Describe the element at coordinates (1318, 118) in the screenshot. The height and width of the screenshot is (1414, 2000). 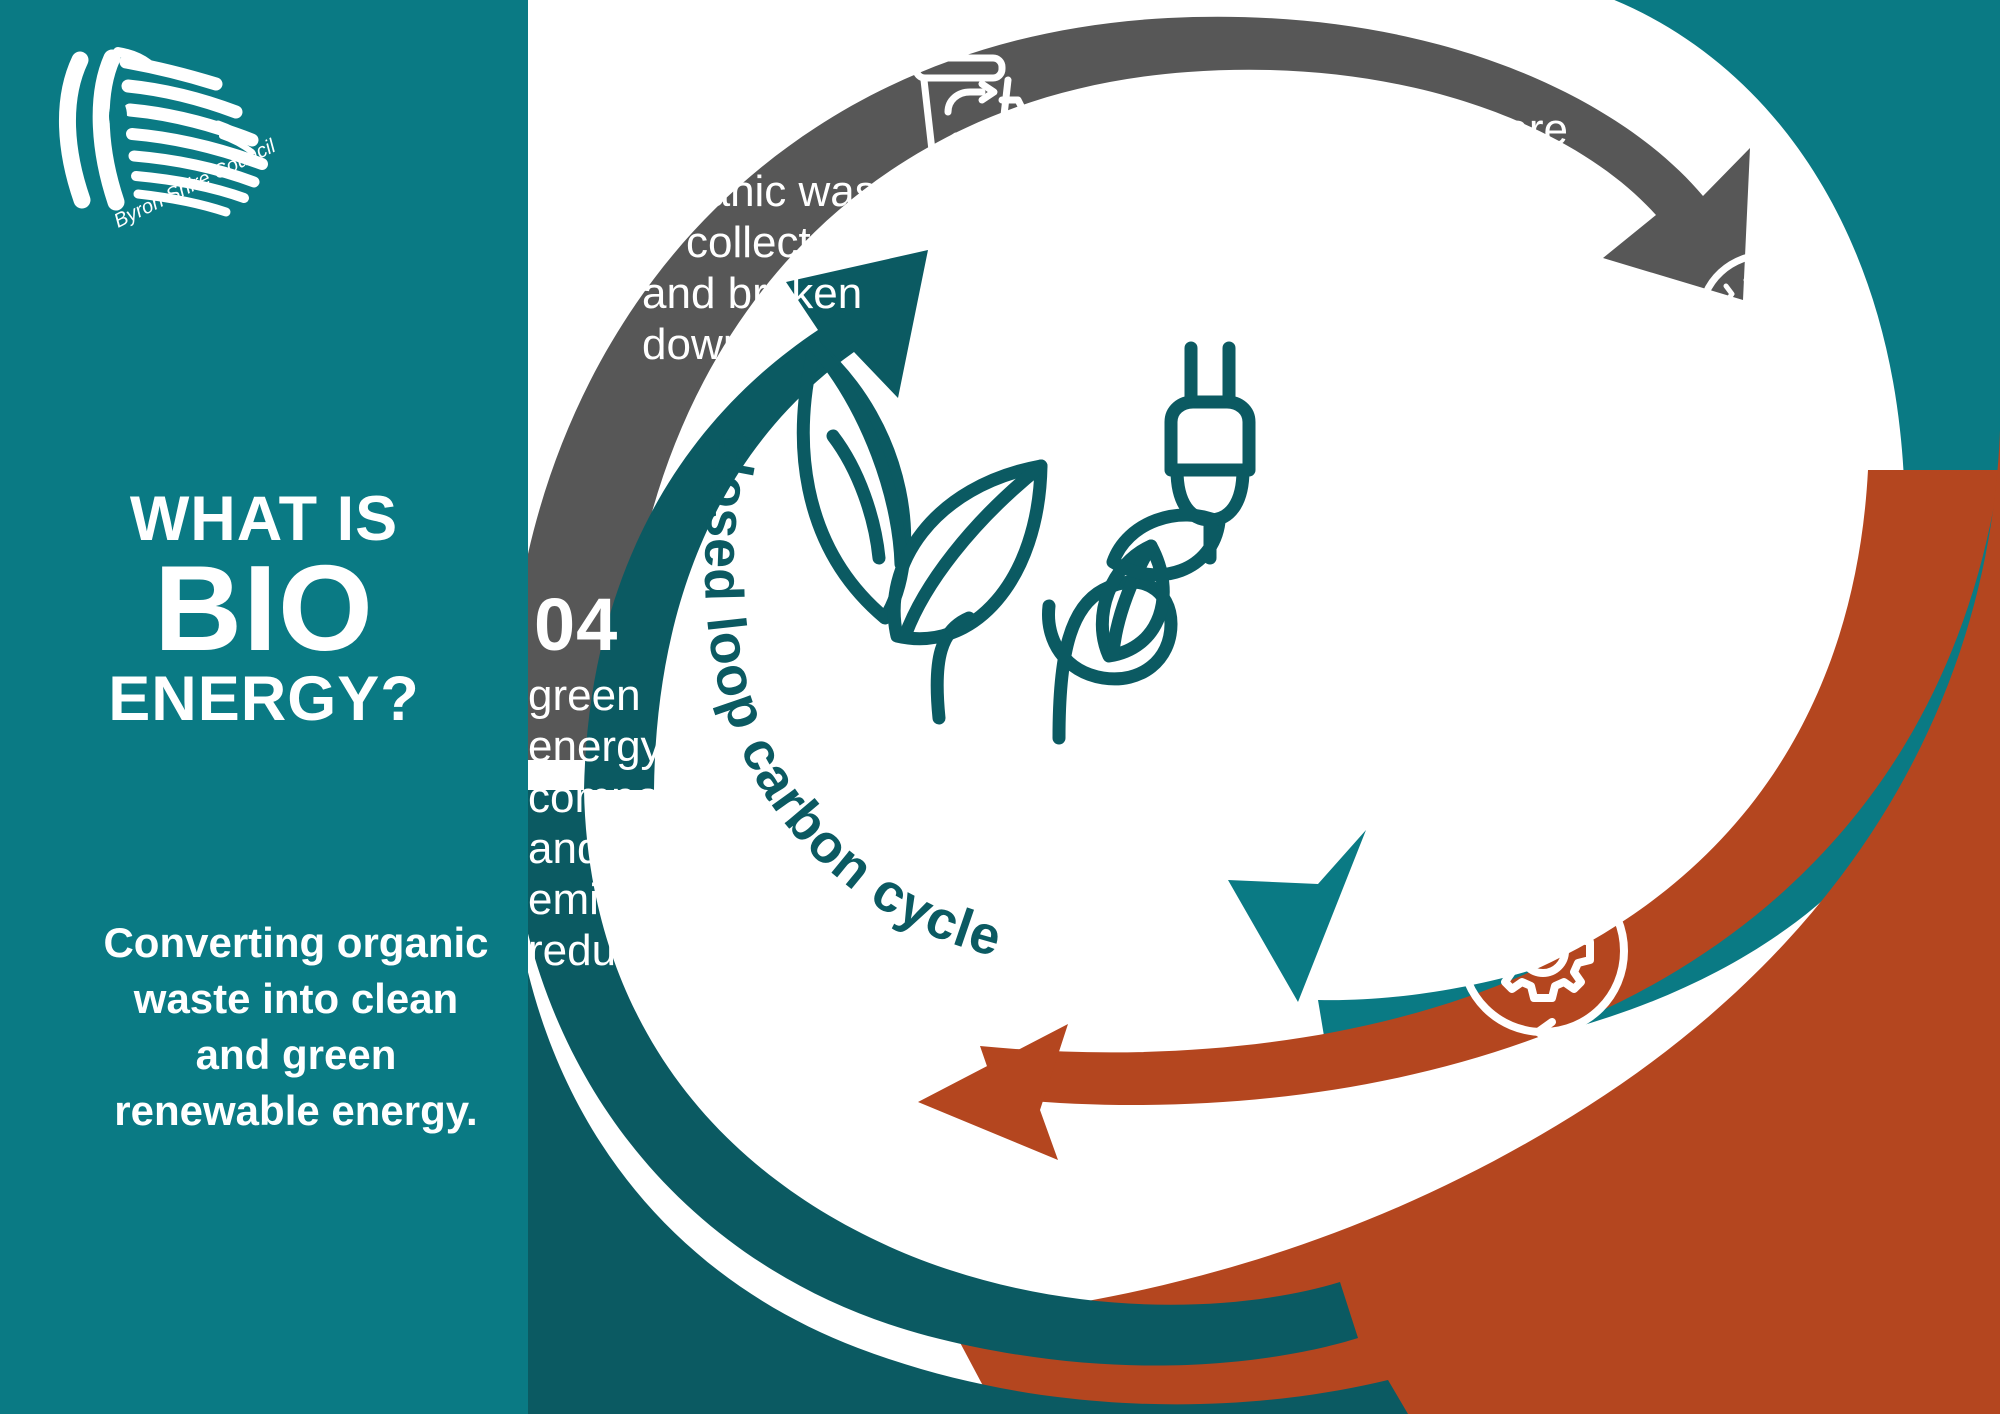
I see `step-02-number: 02` at that location.